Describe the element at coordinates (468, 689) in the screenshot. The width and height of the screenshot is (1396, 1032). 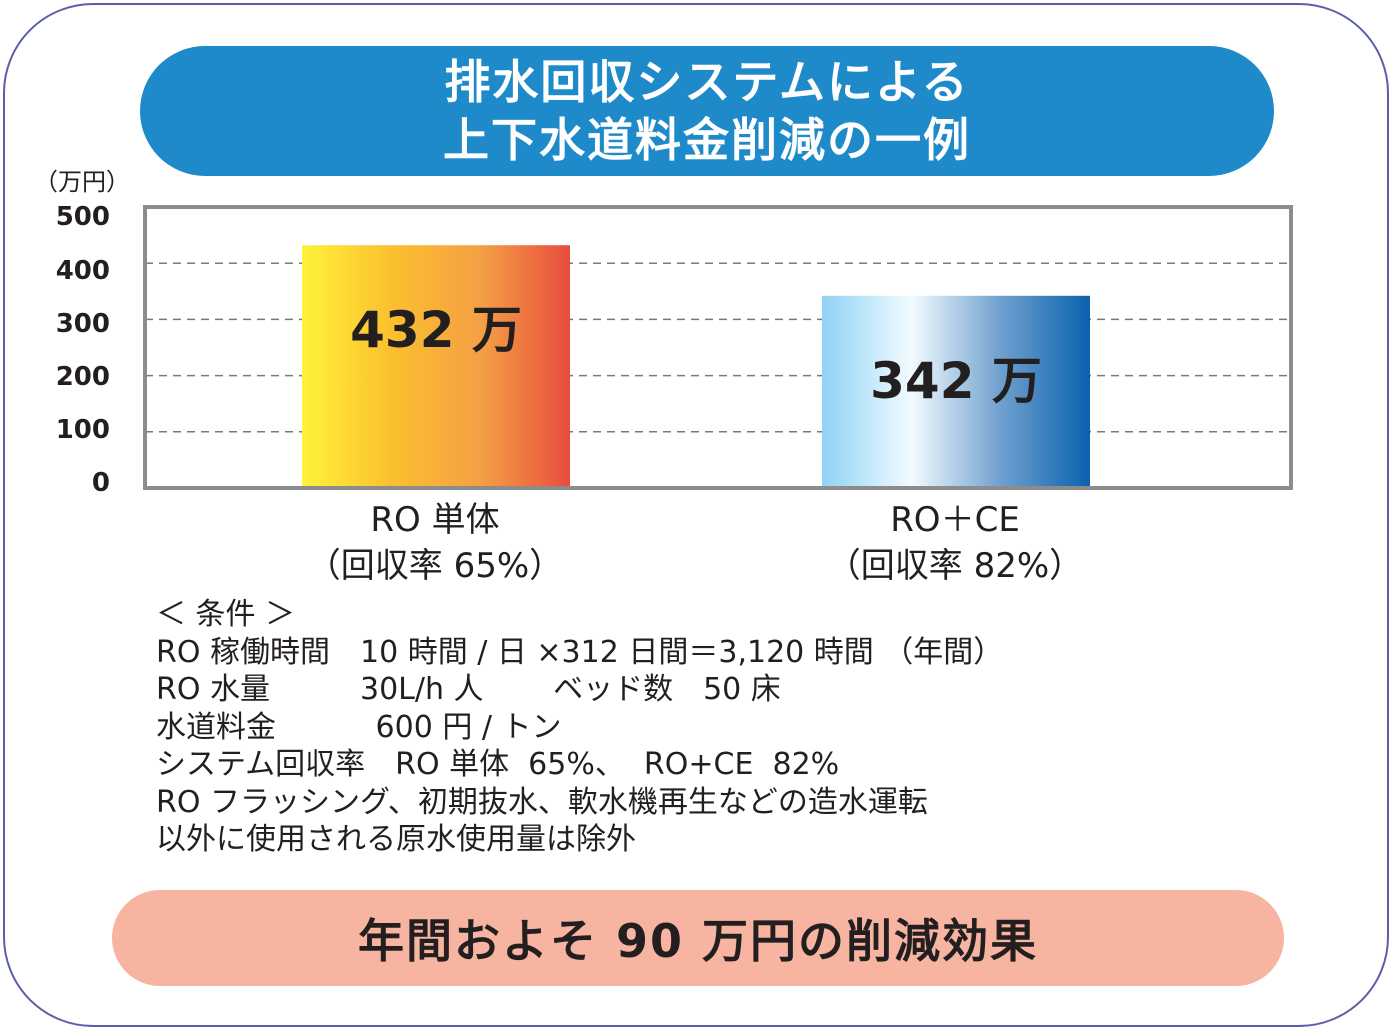
I see `condition-line: RO 水量 30L/h 人 ベッド数 50 床` at that location.